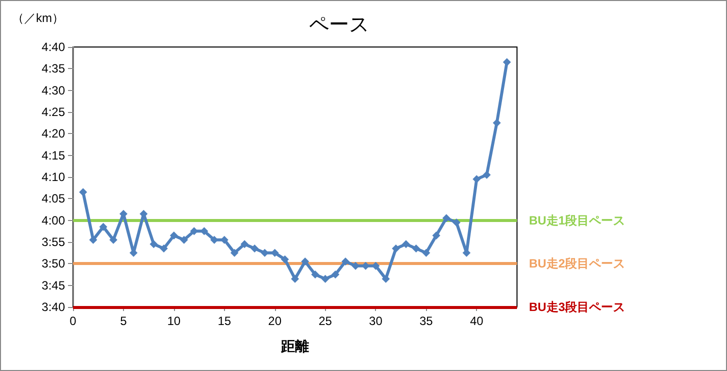 This screenshot has height=371, width=727. What do you see at coordinates (54, 69) in the screenshot?
I see `y-tick-label: 4:35` at bounding box center [54, 69].